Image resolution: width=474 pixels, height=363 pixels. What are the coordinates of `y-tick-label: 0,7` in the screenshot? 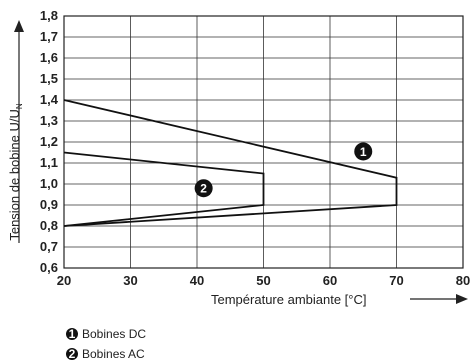 It's located at (49, 246).